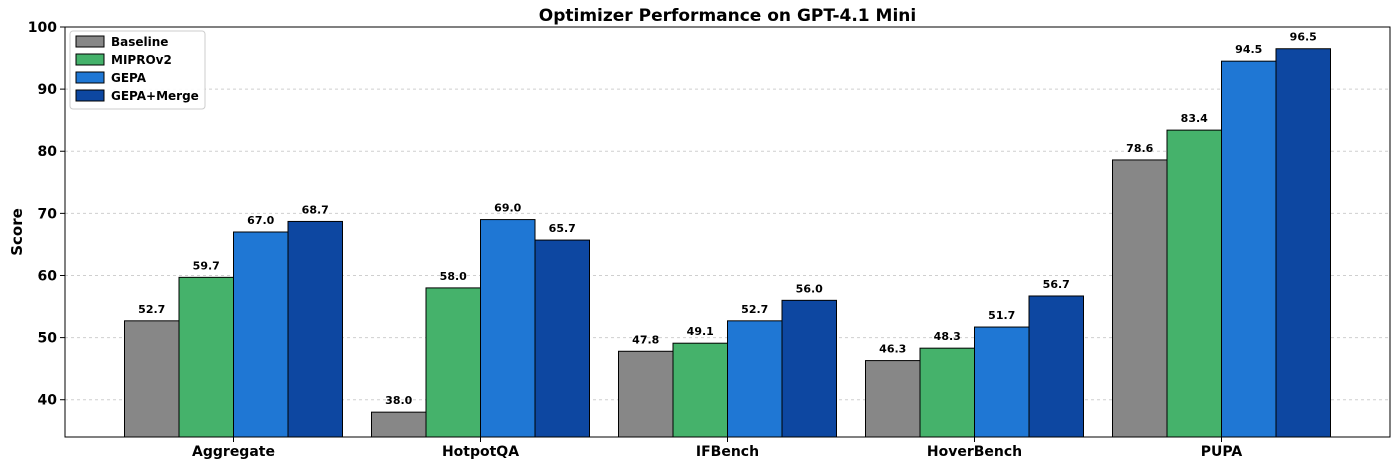 The image size is (1400, 466). Describe the element at coordinates (48, 339) in the screenshot. I see `y-tick-label: 50` at that location.